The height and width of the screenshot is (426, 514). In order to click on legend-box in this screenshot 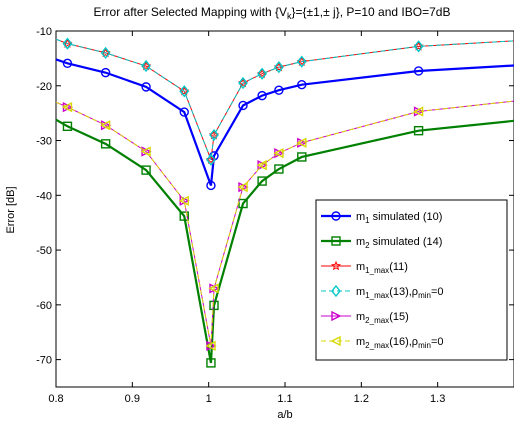, I will do `click(411, 280)`.